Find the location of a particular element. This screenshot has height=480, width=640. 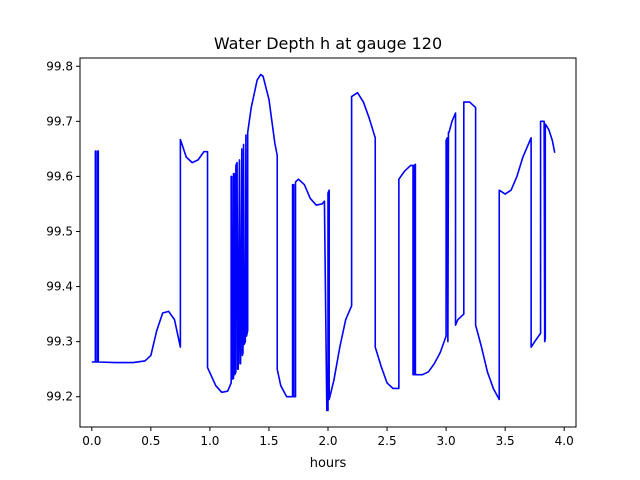

y-tick-label: 99.2 is located at coordinates (59, 397).